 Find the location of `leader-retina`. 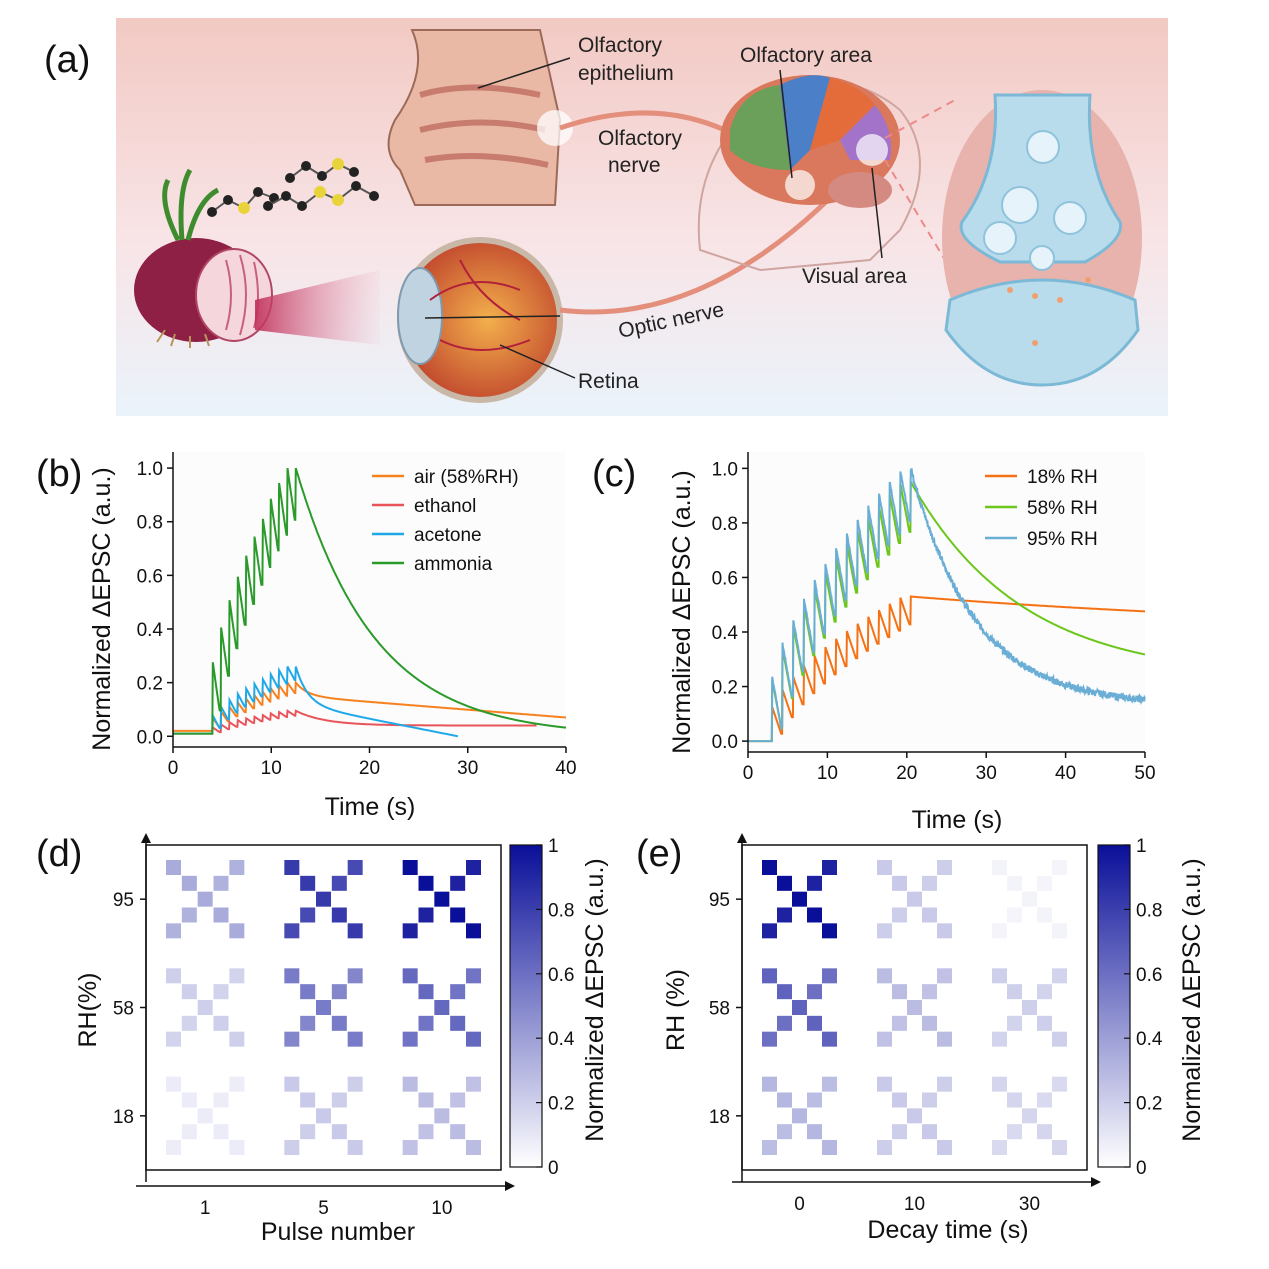

leader-retina is located at coordinates (537, 361).